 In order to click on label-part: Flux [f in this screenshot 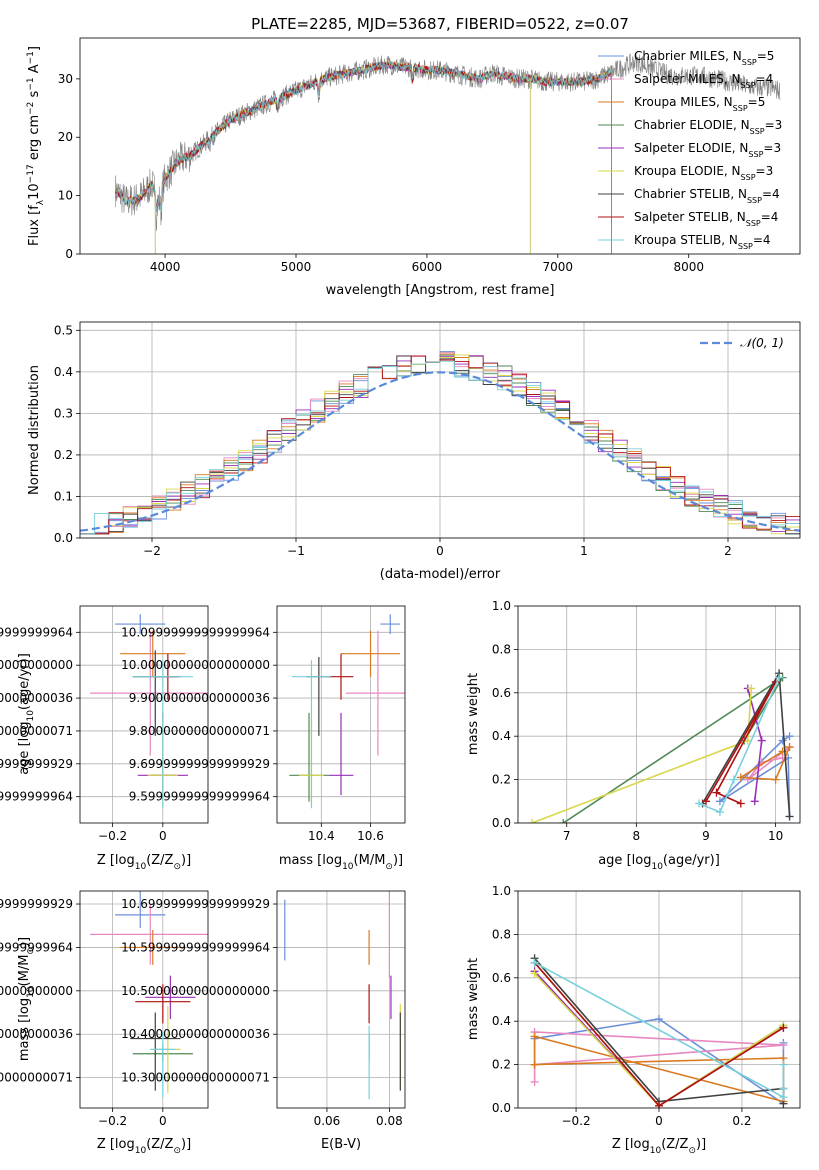, I will do `click(34, 225)`.